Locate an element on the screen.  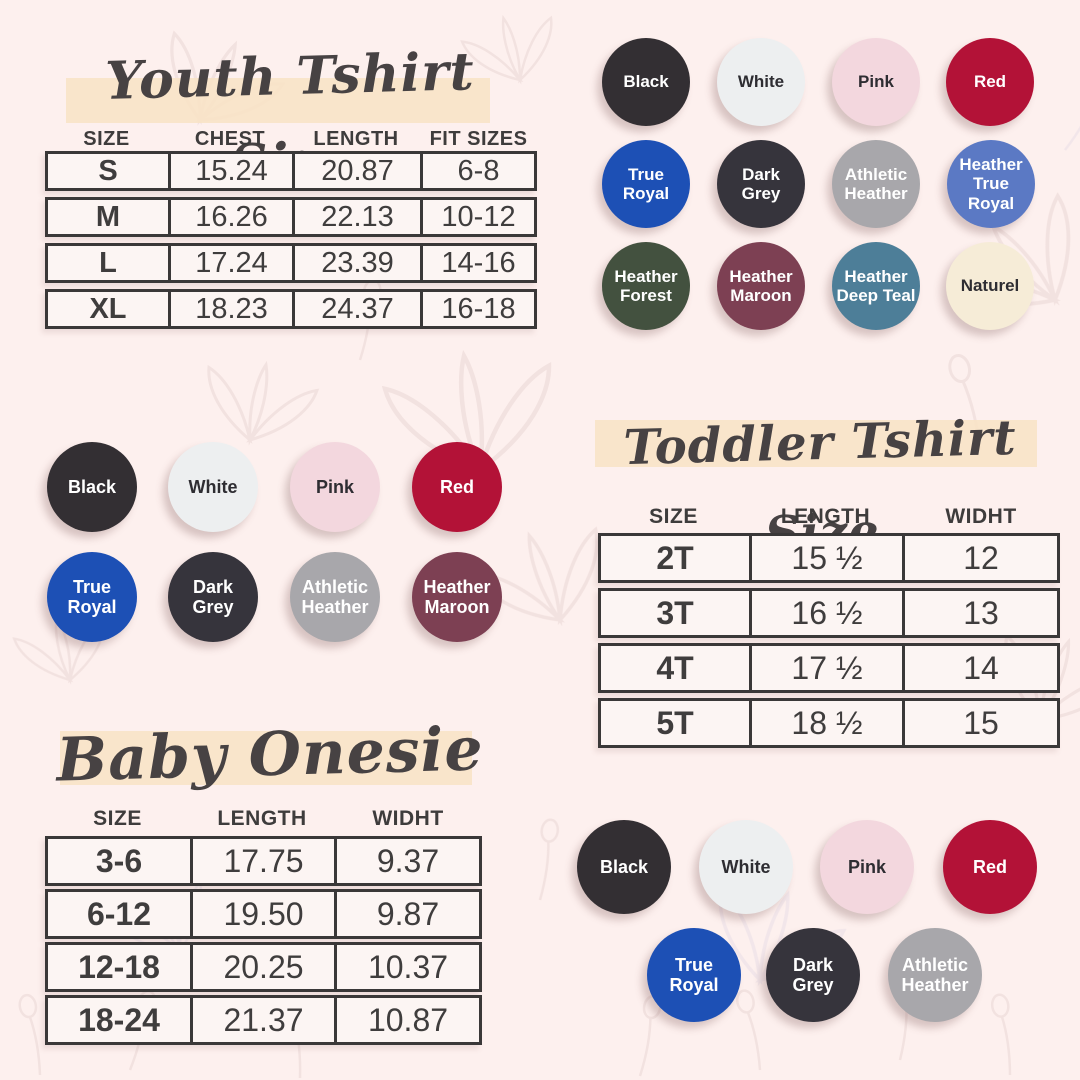
swatch-athletic-heather: Athletic Heather is located at coordinates (935, 975).